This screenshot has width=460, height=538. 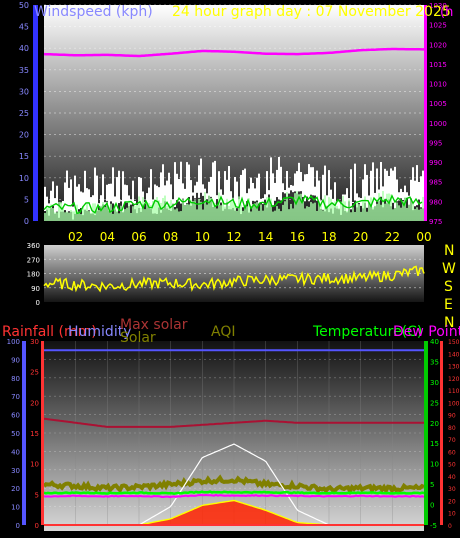 What do you see at coordinates (233, 485) in the screenshot?
I see `aqi-line` at bounding box center [233, 485].